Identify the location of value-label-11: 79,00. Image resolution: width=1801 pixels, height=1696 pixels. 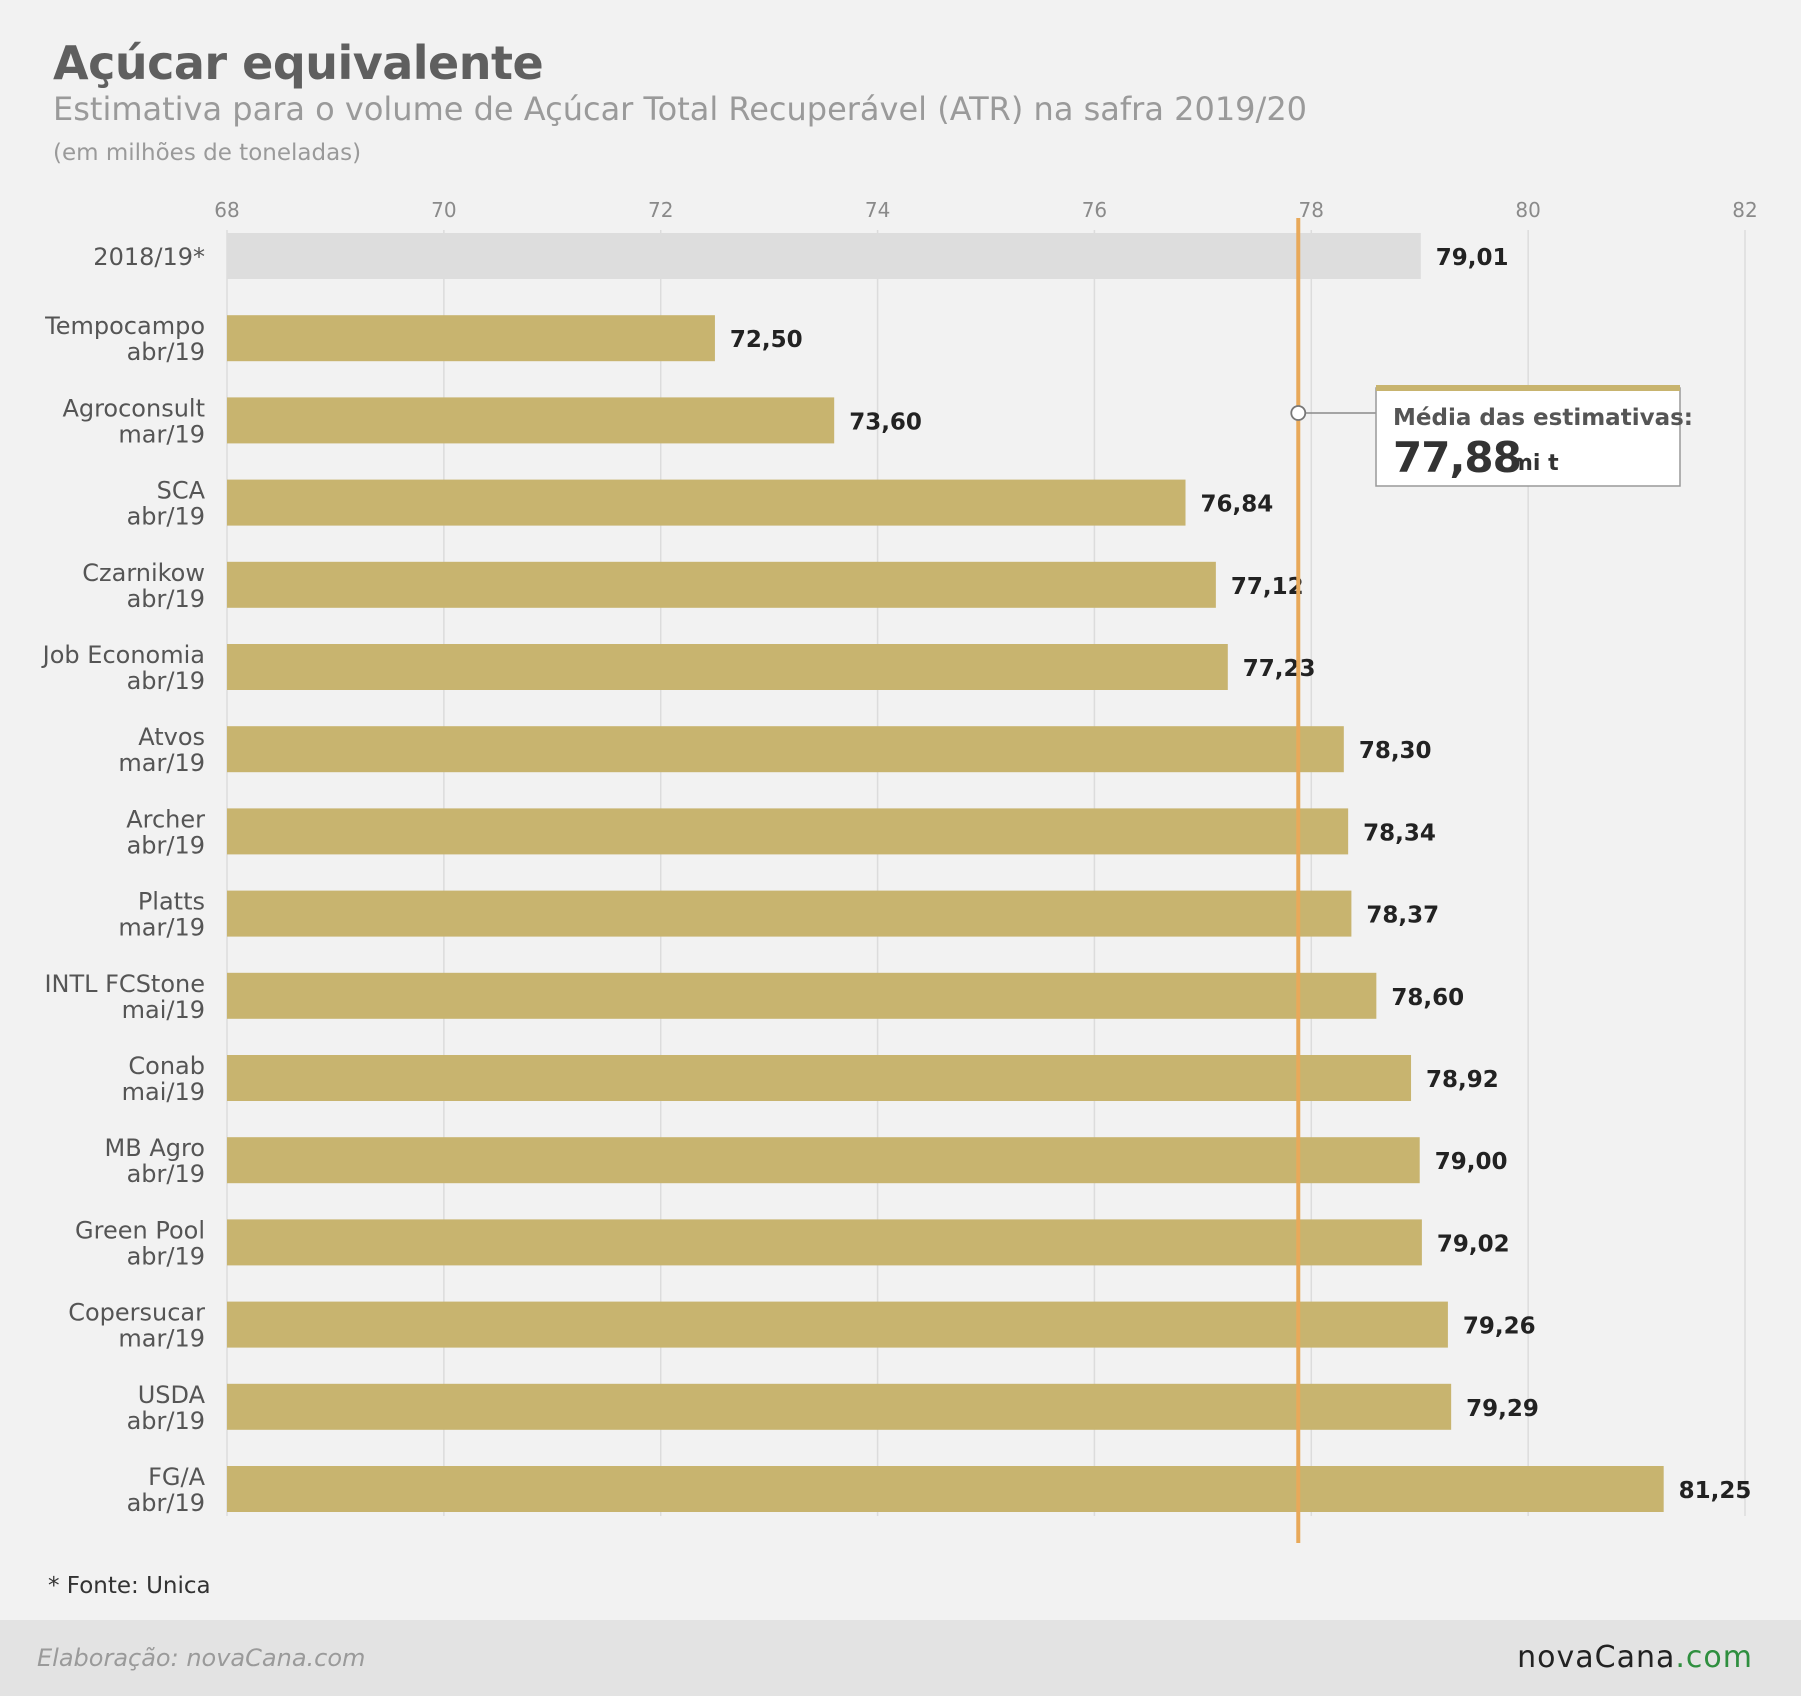
(1471, 1162).